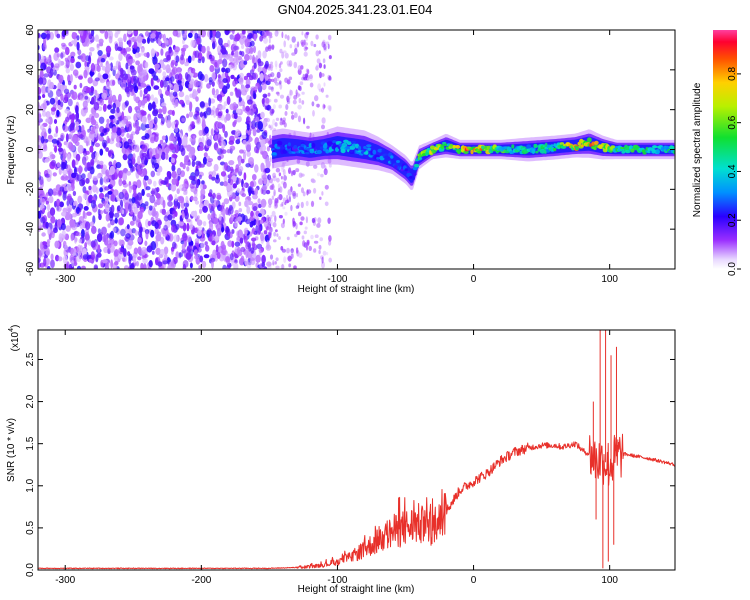 Image resolution: width=750 pixels, height=600 pixels. What do you see at coordinates (337, 580) in the screenshot?
I see `x-tick-label: -100` at bounding box center [337, 580].